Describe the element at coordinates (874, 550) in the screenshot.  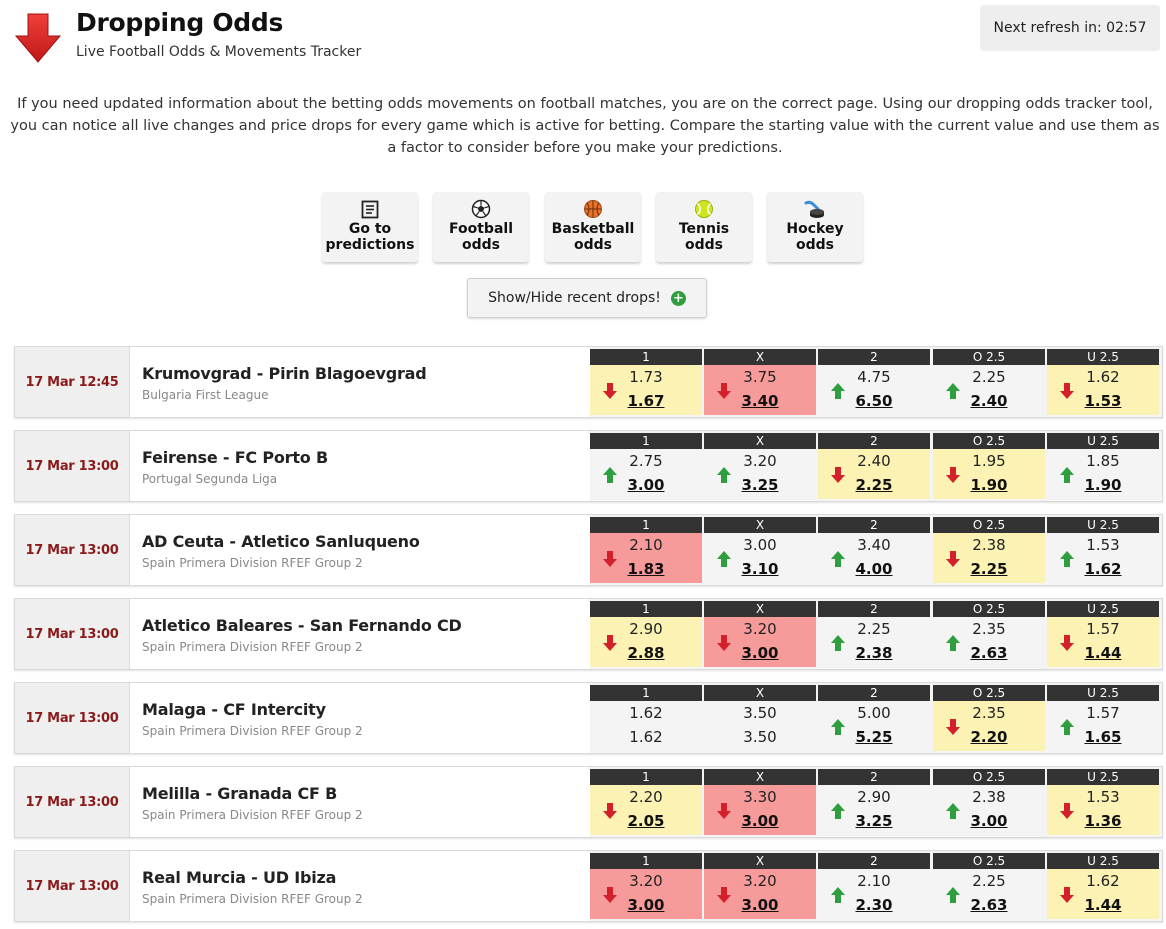
I see `odds-cell: 2 3.40 4.00` at that location.